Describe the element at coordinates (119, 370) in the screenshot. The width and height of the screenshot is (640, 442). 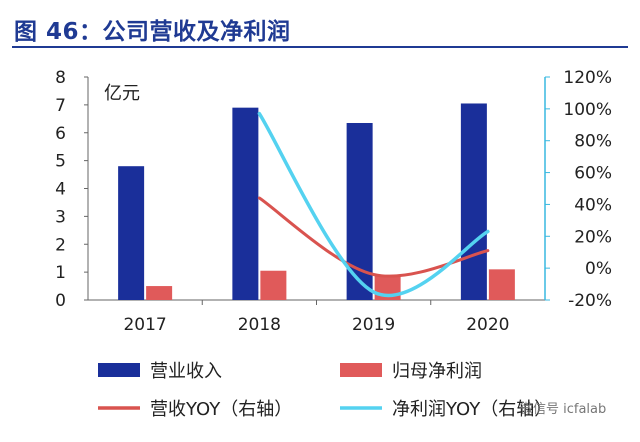
I see `legend-revenue-swatch` at that location.